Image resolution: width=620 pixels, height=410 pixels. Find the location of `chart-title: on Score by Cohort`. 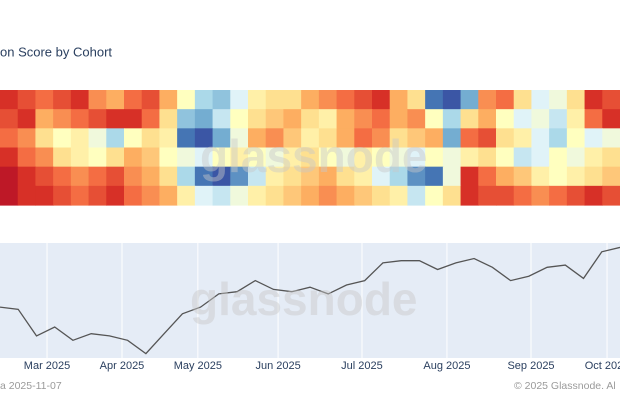

chart-title: on Score by Cohort is located at coordinates (56, 51).